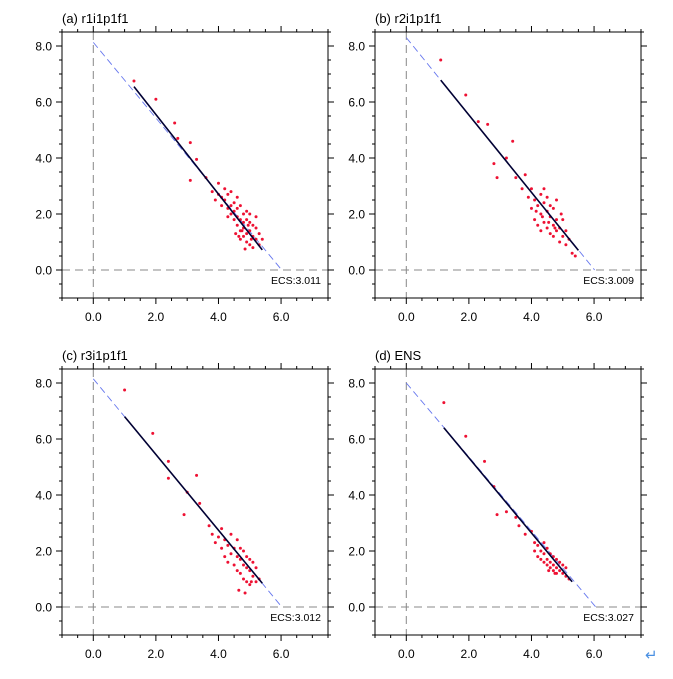 This screenshot has width=673, height=679. What do you see at coordinates (608, 618) in the screenshot?
I see `ecs-annotation: ECS:3.027` at bounding box center [608, 618].